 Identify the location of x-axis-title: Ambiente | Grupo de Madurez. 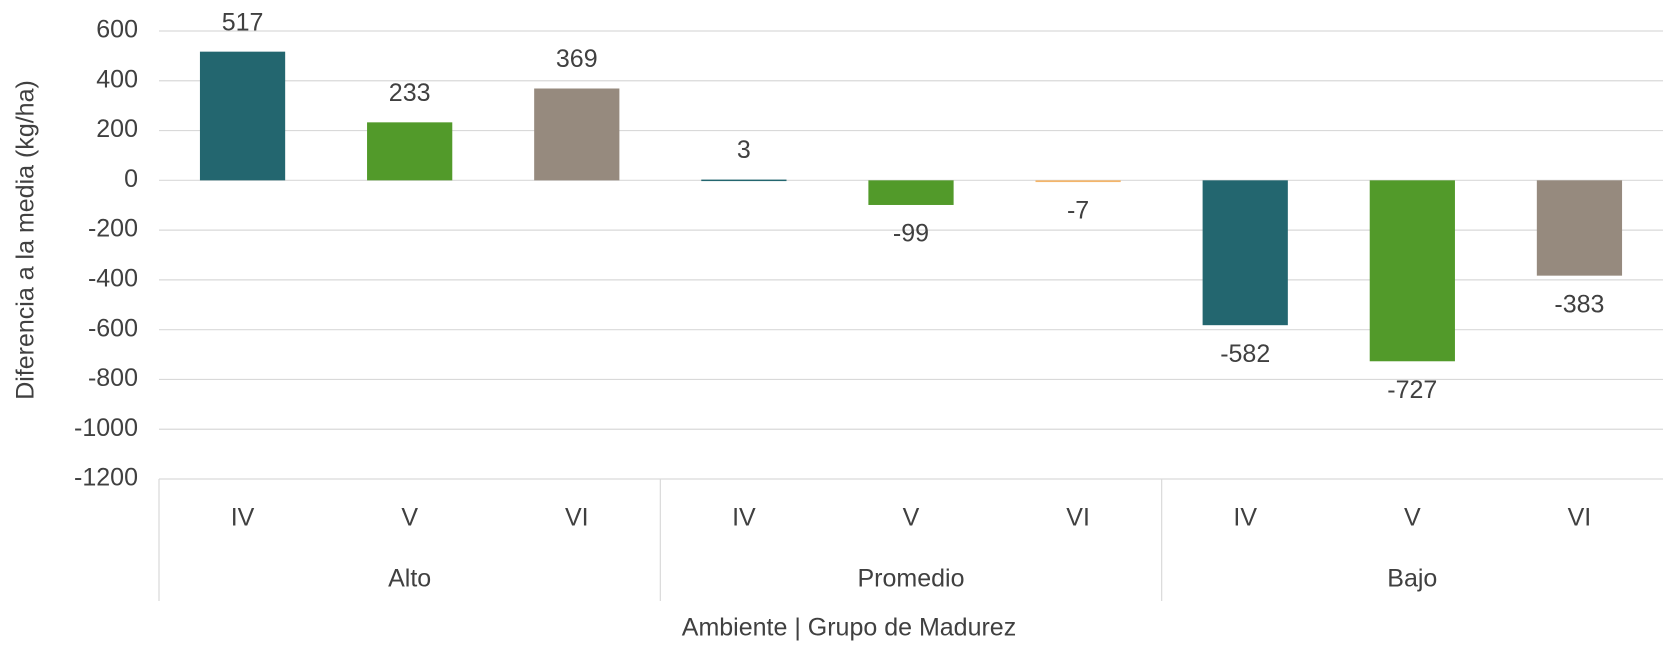
(849, 628).